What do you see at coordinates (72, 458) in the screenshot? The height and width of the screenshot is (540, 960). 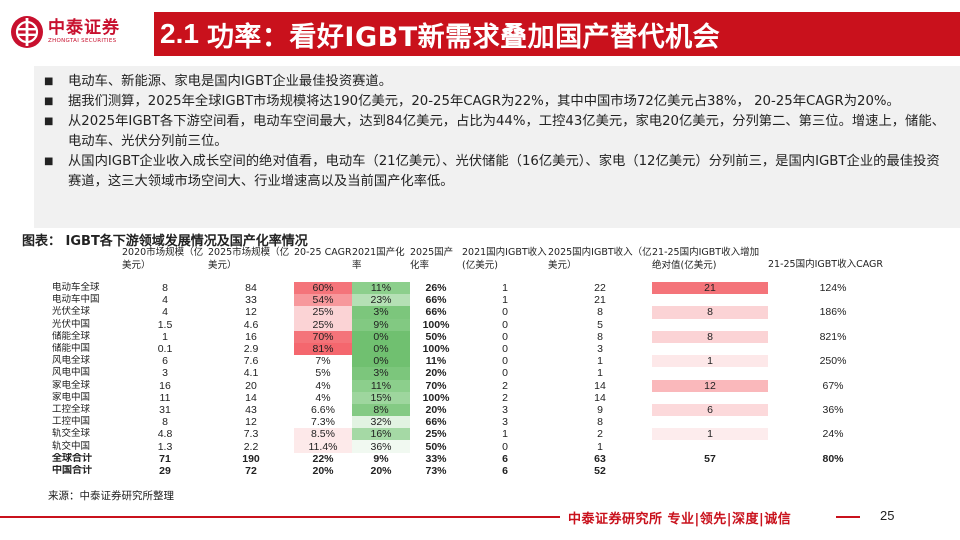 I see `row-label: 全球合计` at bounding box center [72, 458].